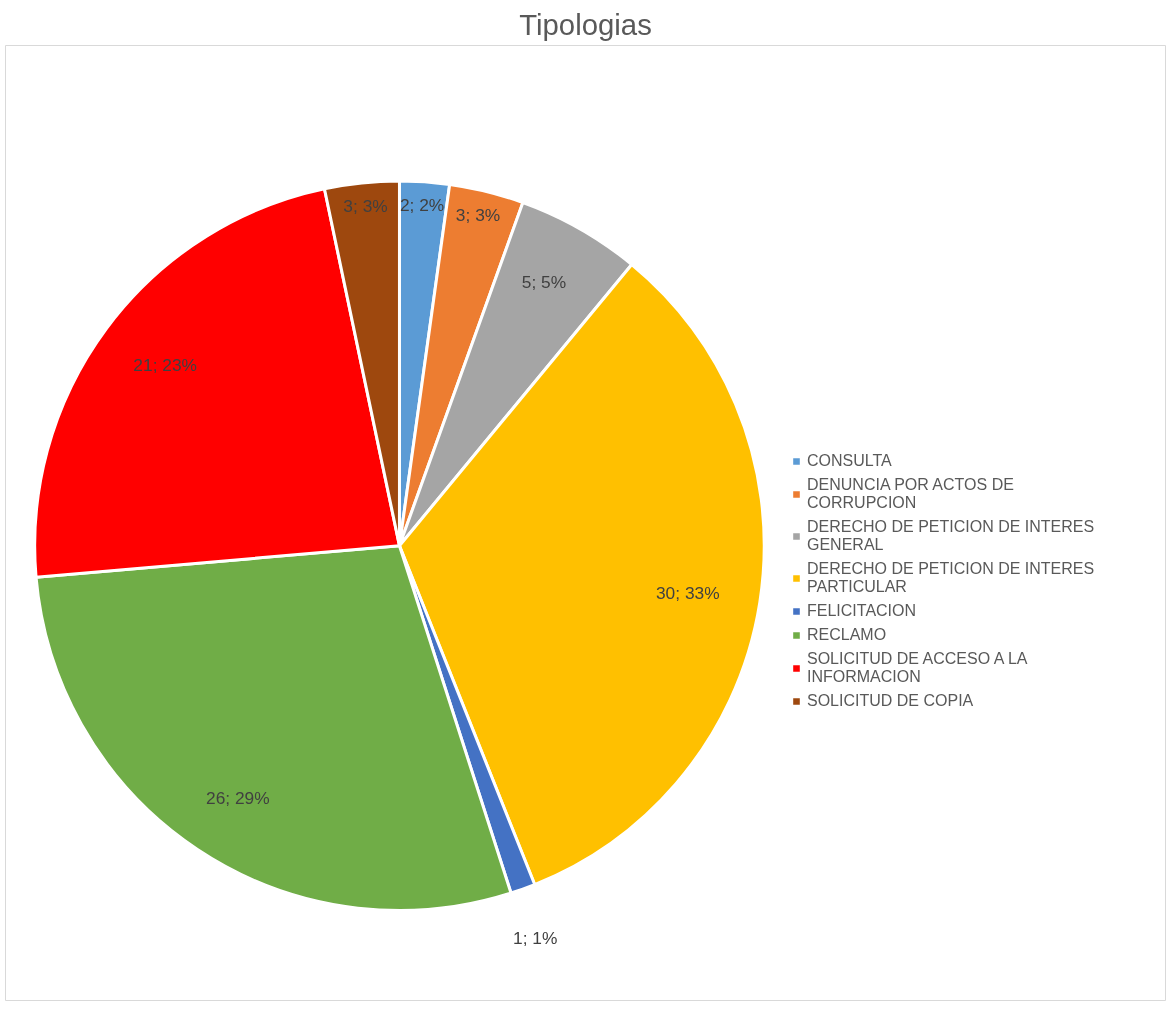 The image size is (1176, 1015). Describe the element at coordinates (585, 24) in the screenshot. I see `chart-title: Tipologias` at that location.